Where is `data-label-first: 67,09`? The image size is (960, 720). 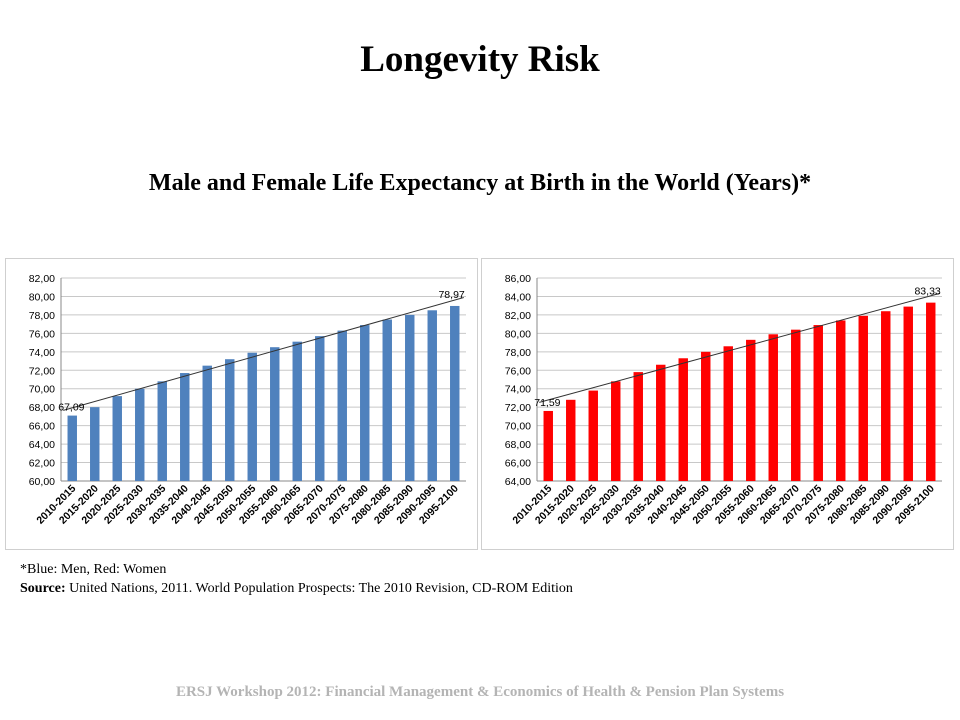 data-label-first: 67,09 is located at coordinates (71, 408).